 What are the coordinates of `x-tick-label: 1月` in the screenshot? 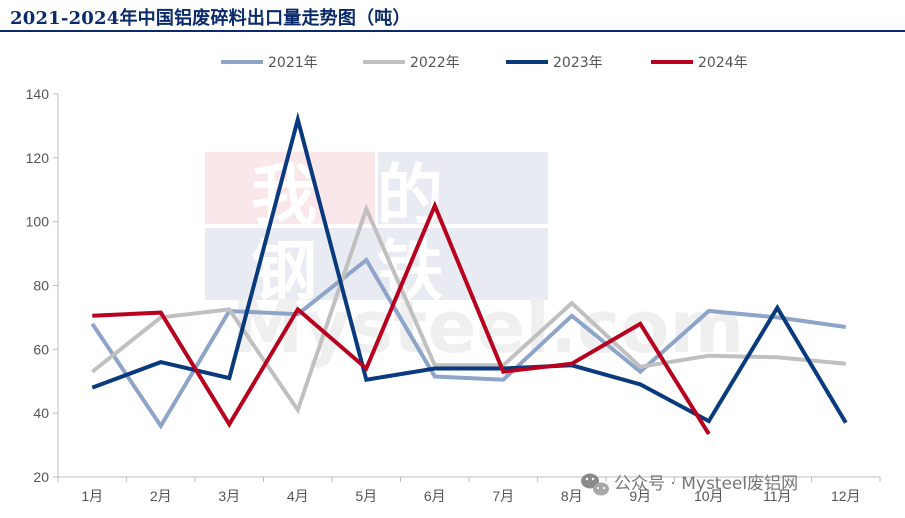 It's located at (92, 496).